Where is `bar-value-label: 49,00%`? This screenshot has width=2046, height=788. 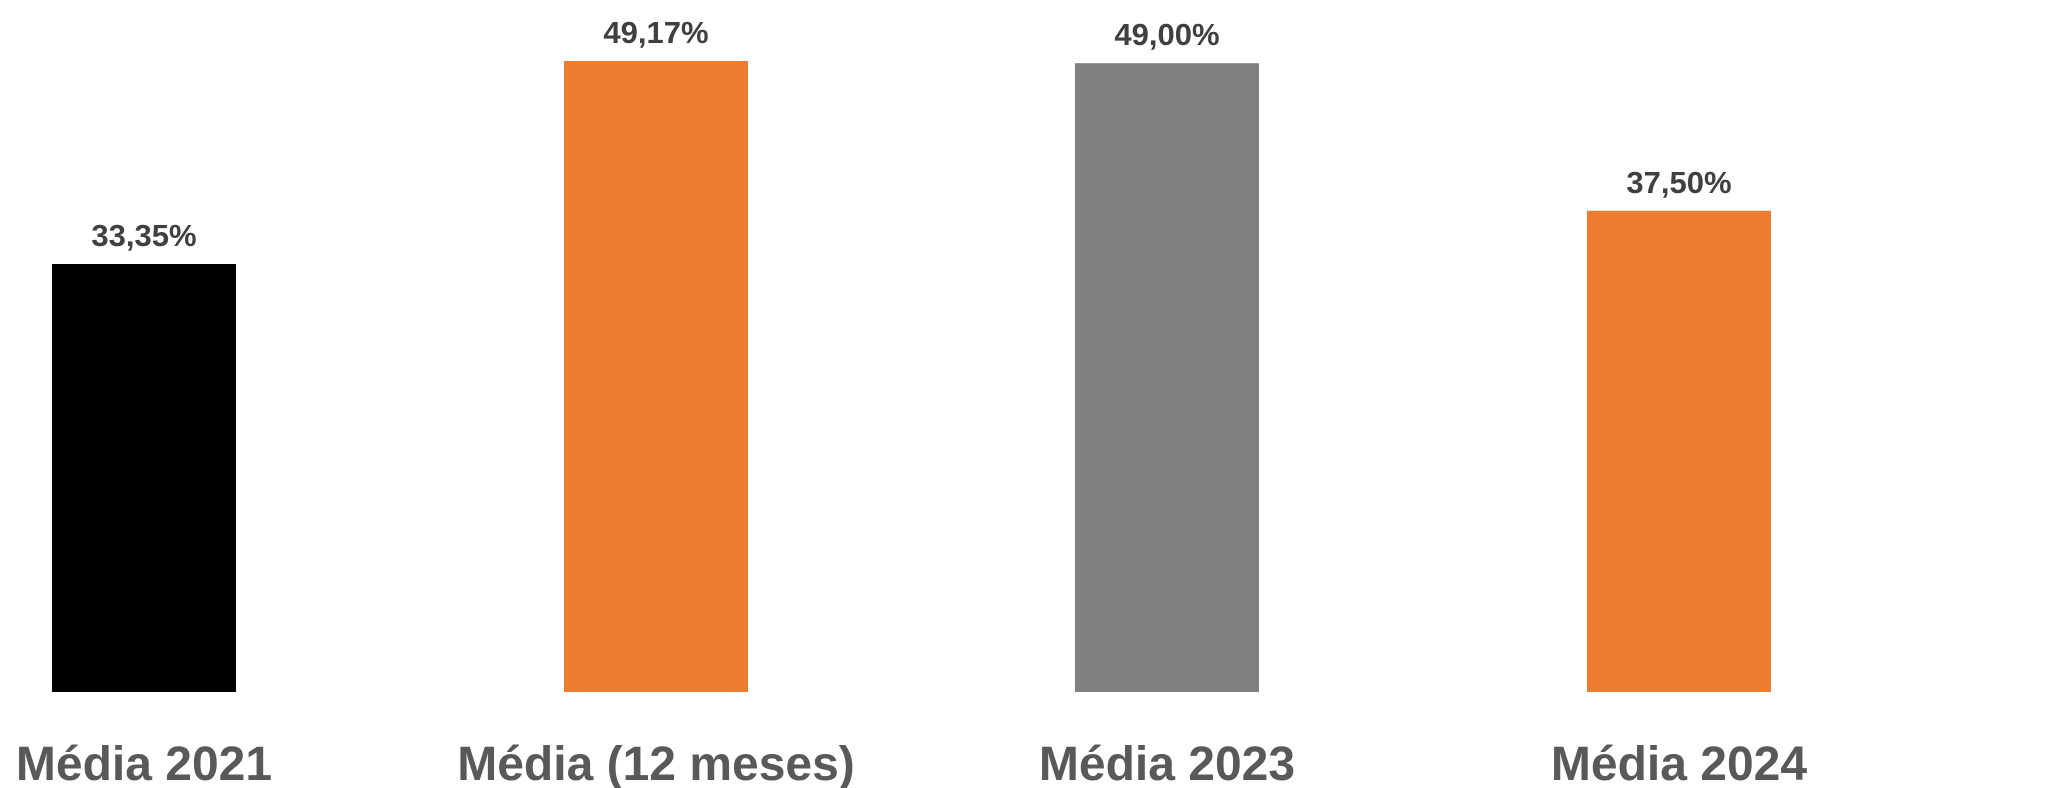
bar-value-label: 49,00% is located at coordinates (1166, 34).